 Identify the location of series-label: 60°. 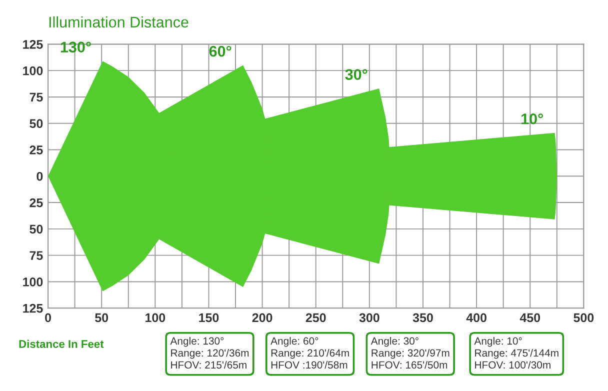
(220, 51).